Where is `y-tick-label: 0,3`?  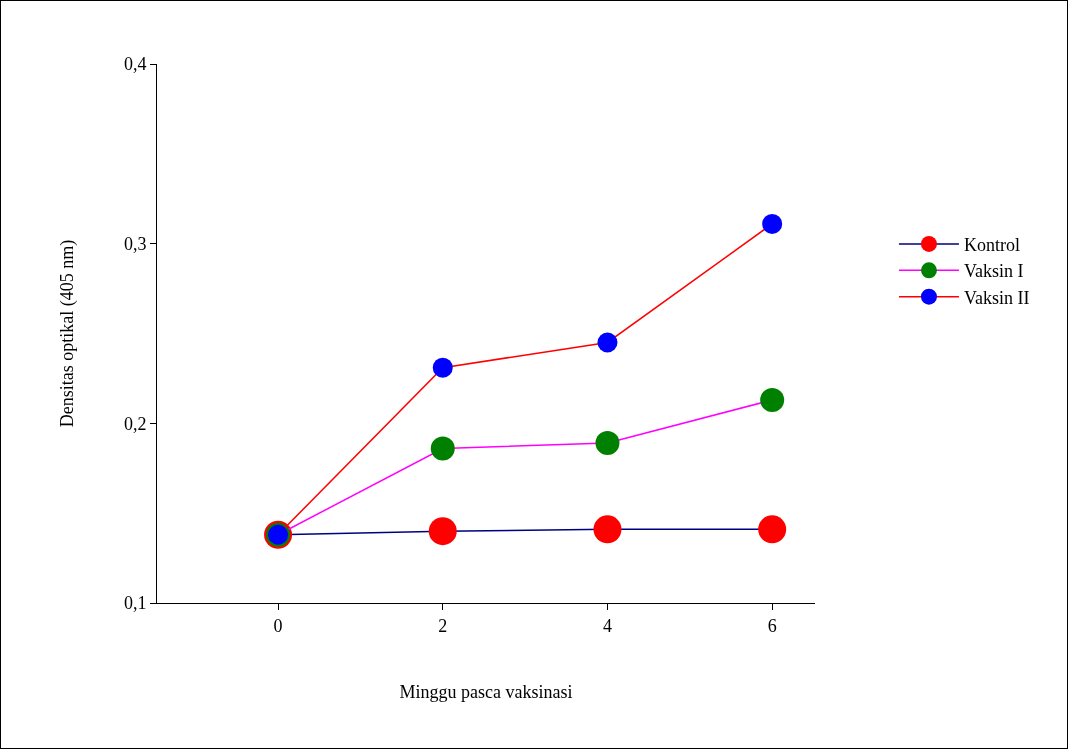
y-tick-label: 0,3 is located at coordinates (135, 243).